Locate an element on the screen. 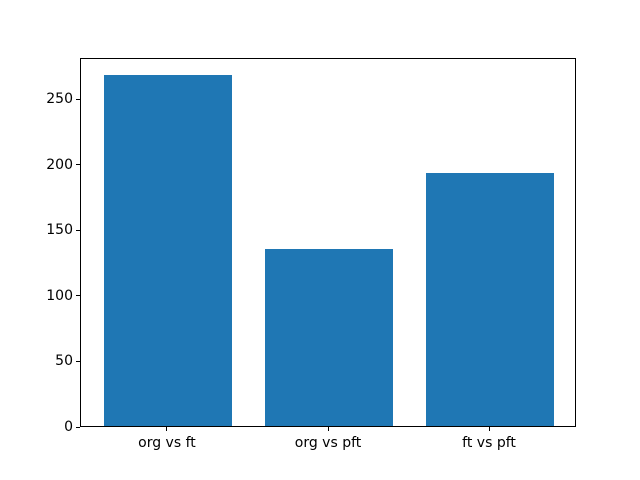 The image size is (640, 480). y-tick-label: 200 is located at coordinates (59, 164).